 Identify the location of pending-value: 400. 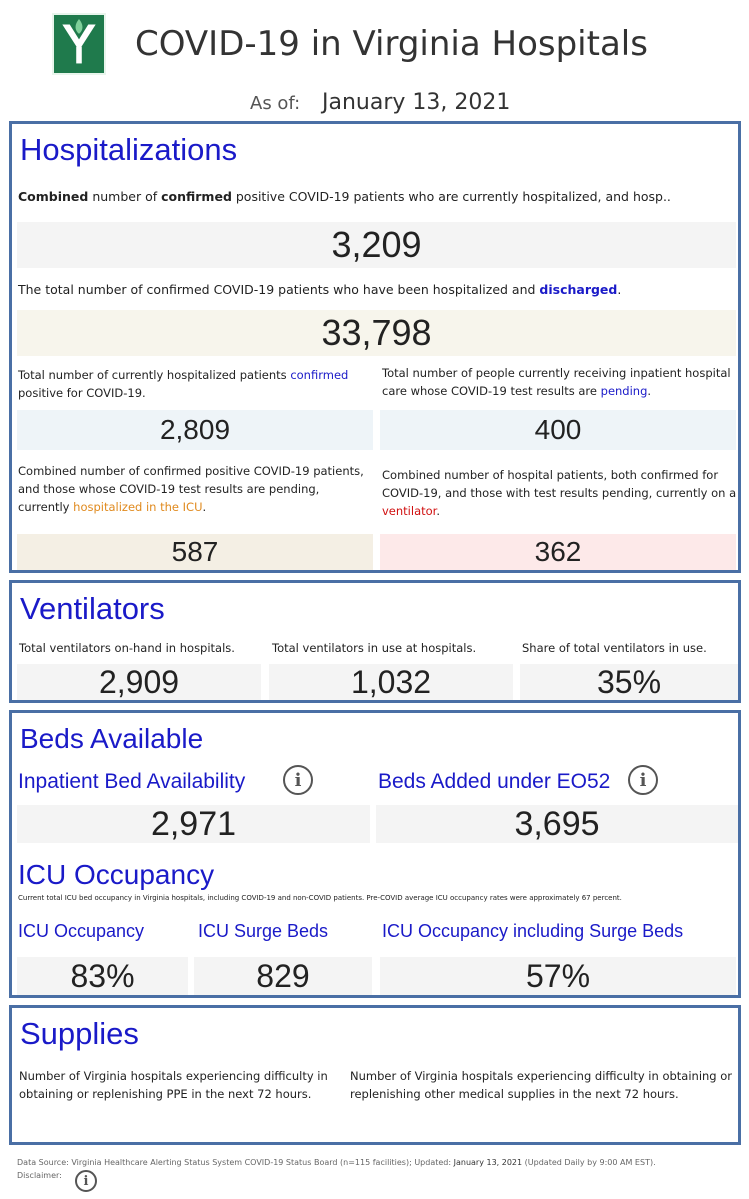
(558, 430).